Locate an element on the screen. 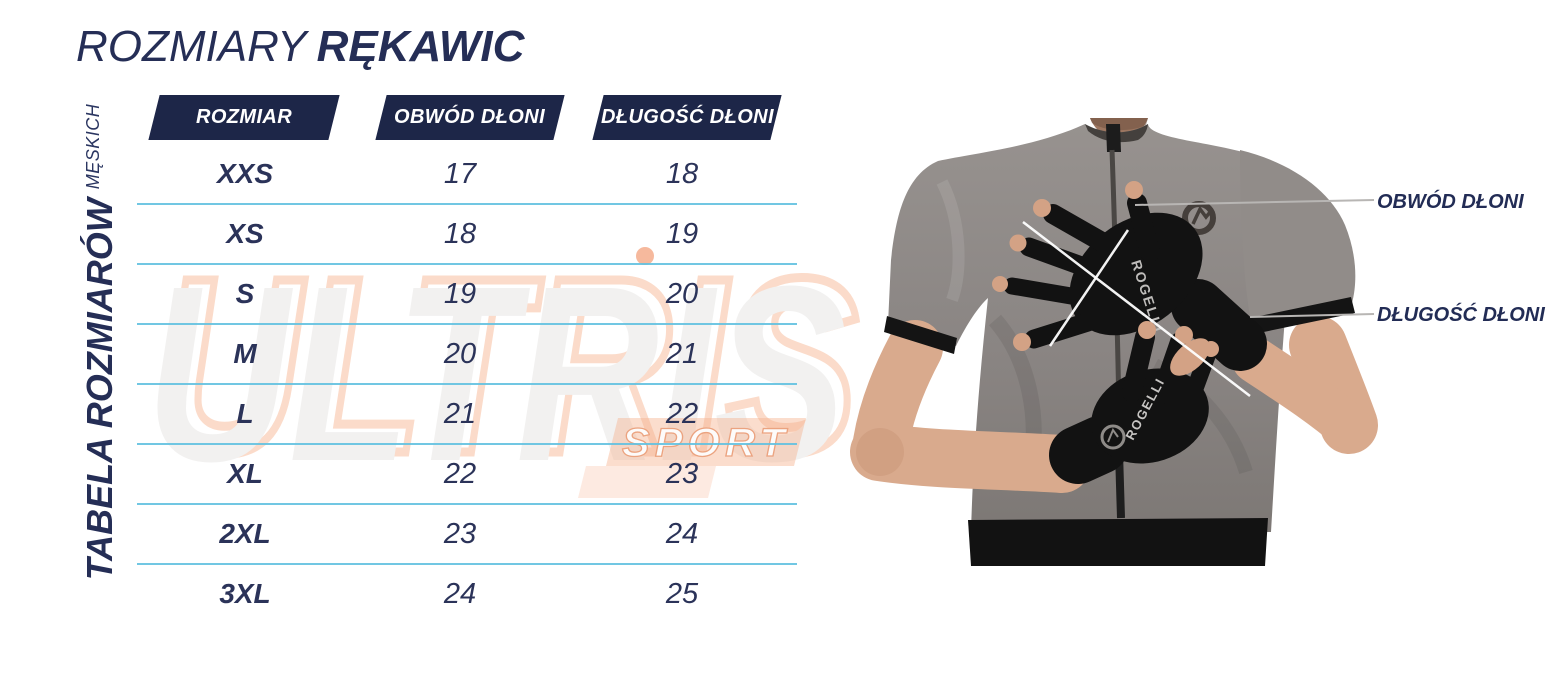 This screenshot has width=1556, height=700. table-row: L 21 22 is located at coordinates (467, 414).